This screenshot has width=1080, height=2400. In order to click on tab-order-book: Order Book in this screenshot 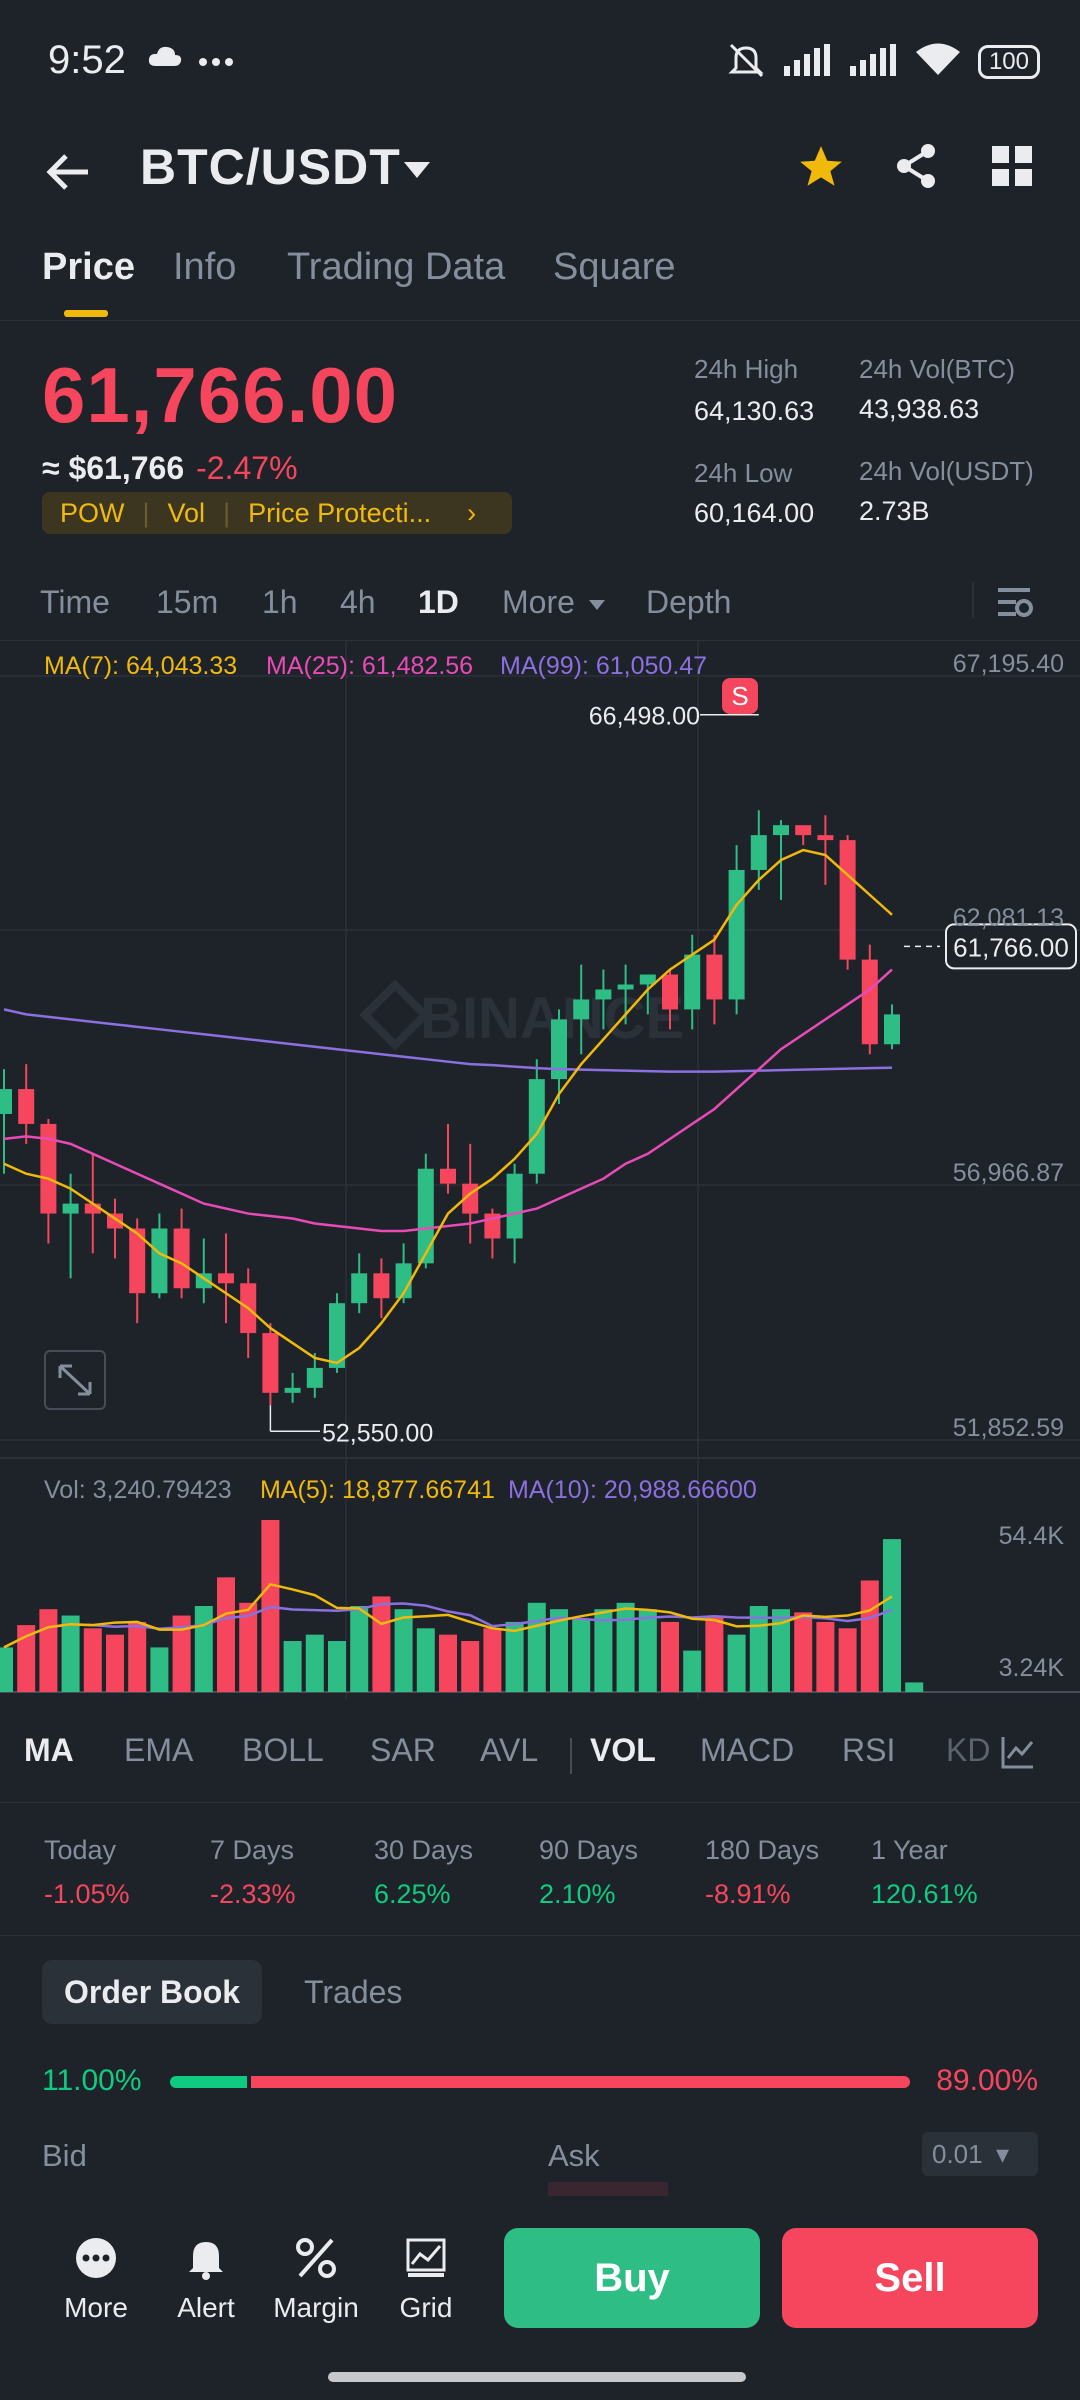, I will do `click(152, 1992)`.